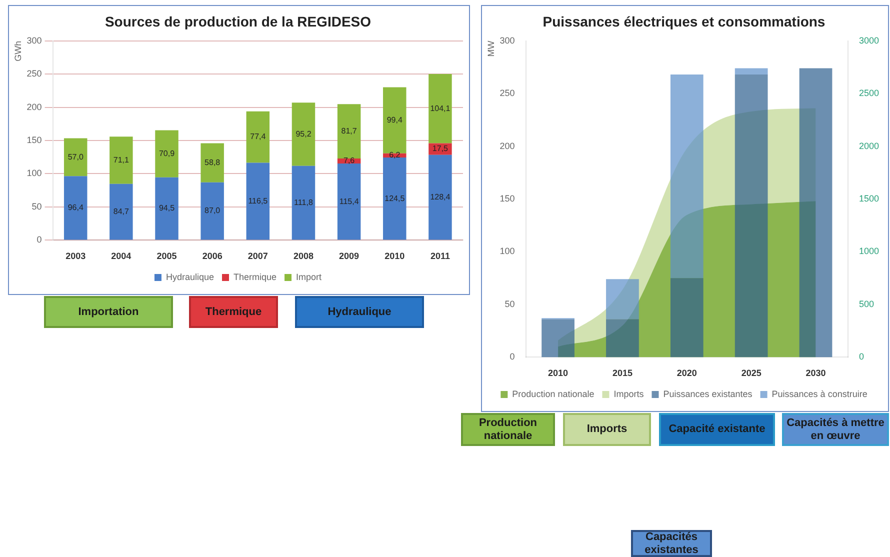 This screenshot has width=890, height=557. I want to click on legend-label: Import, so click(309, 277).